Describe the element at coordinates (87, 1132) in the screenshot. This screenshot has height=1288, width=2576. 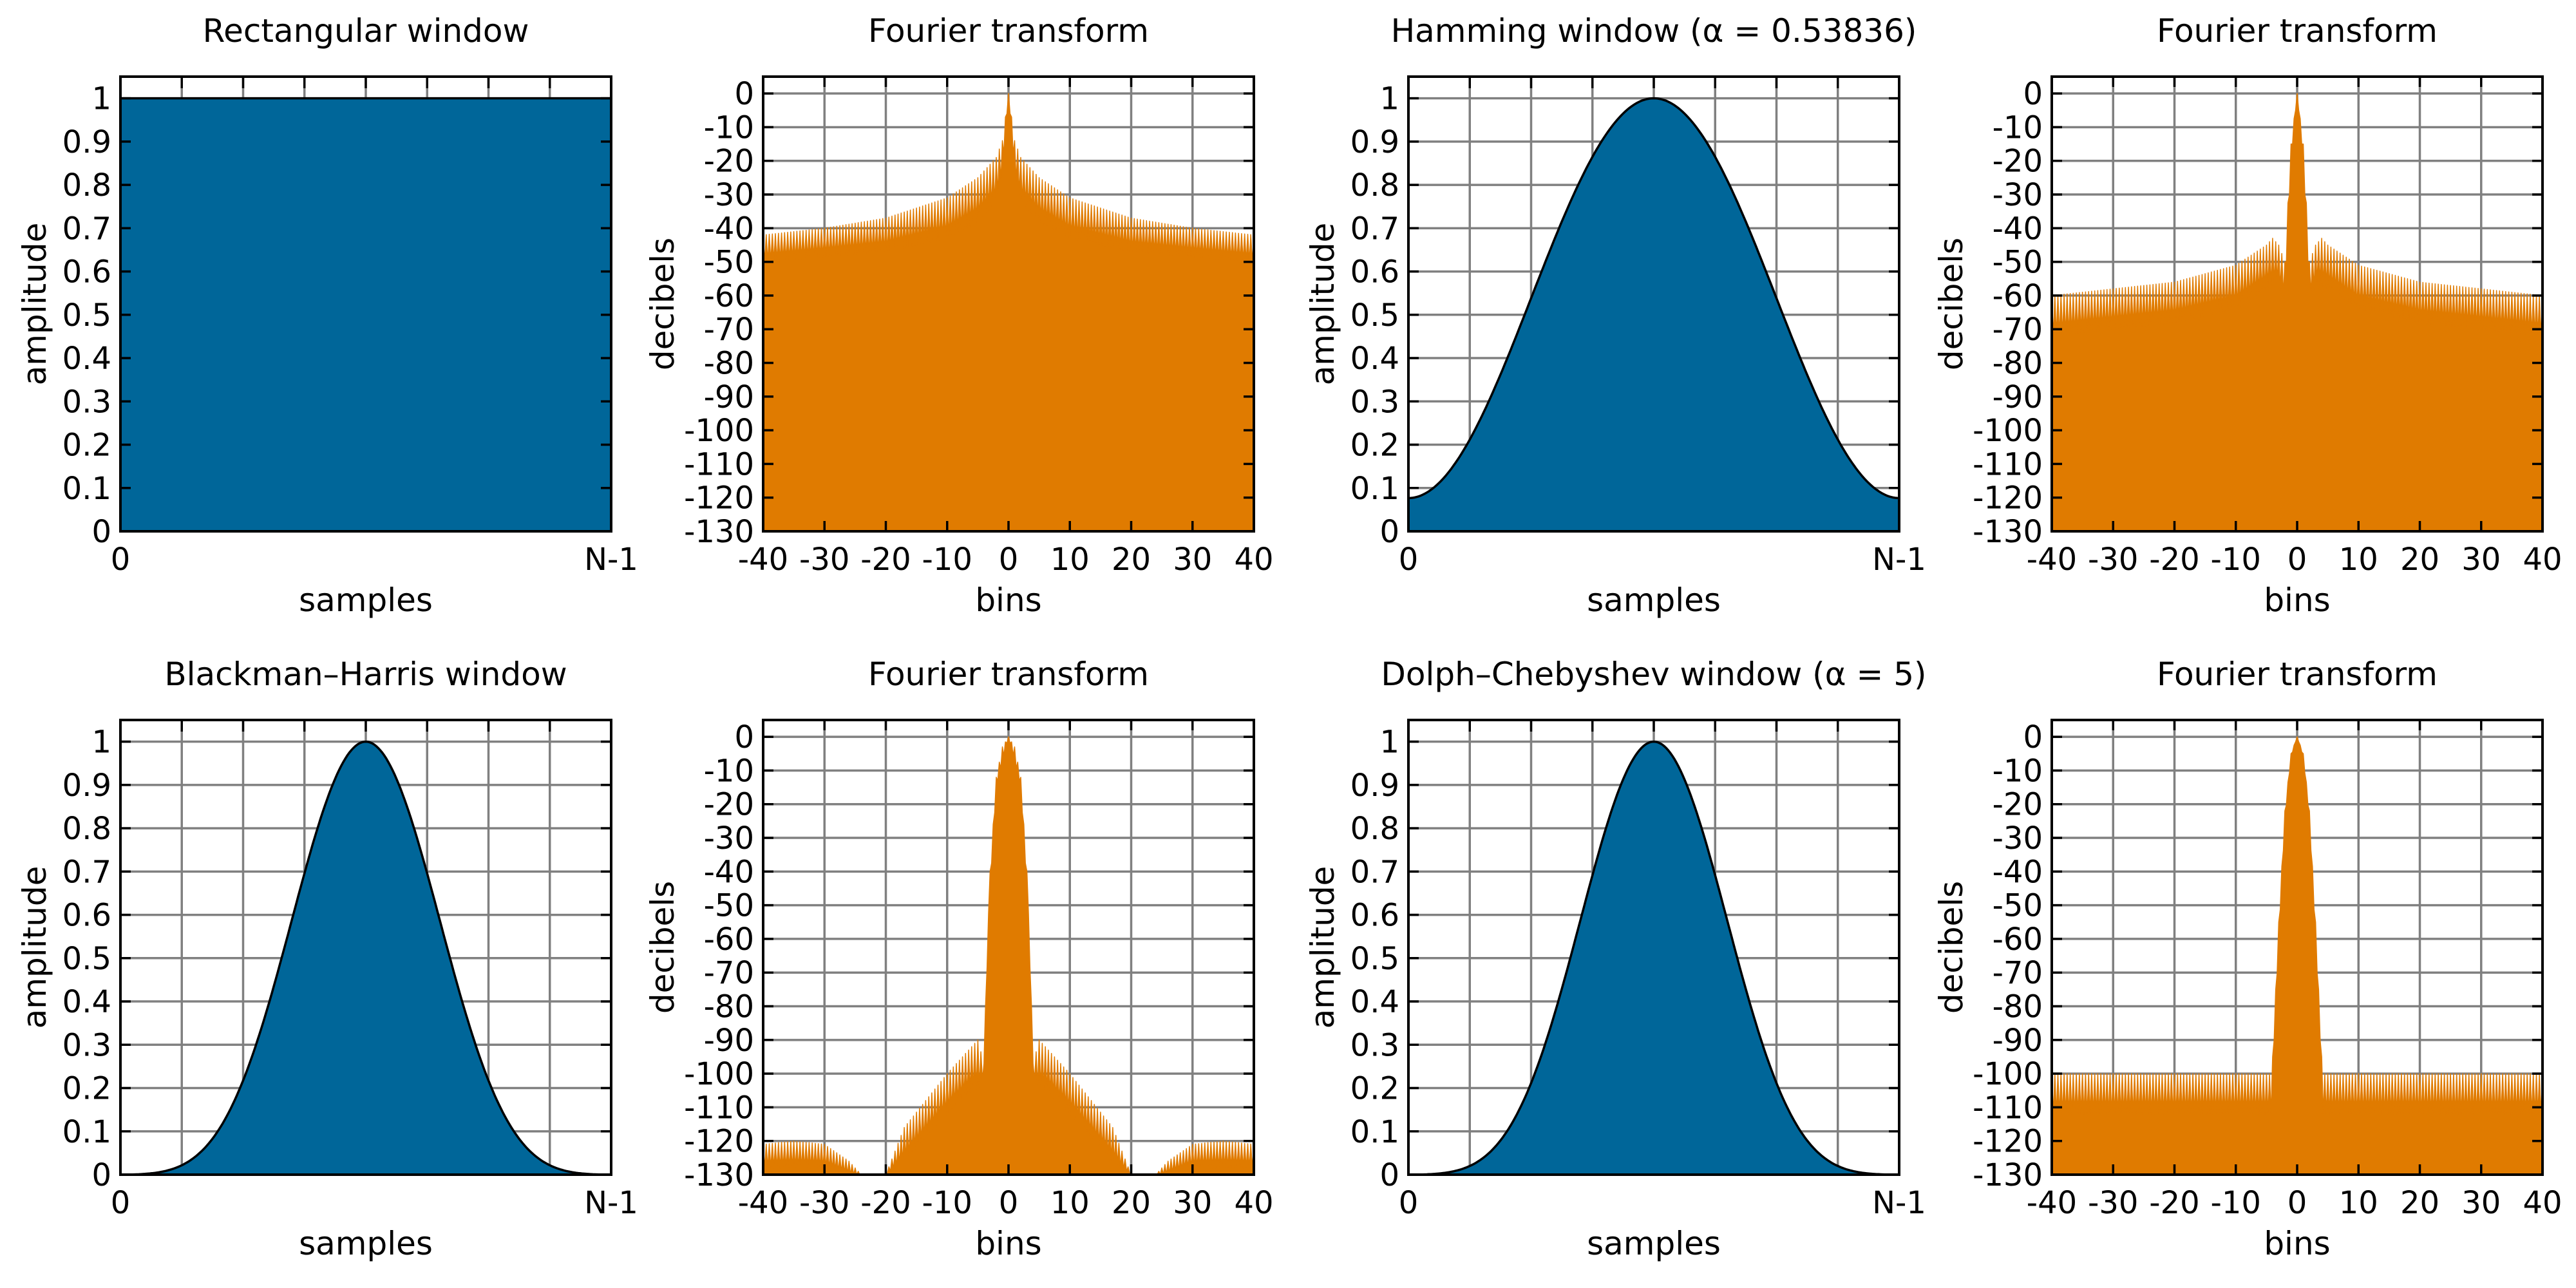
I see `y-tick-label: 0.1` at that location.